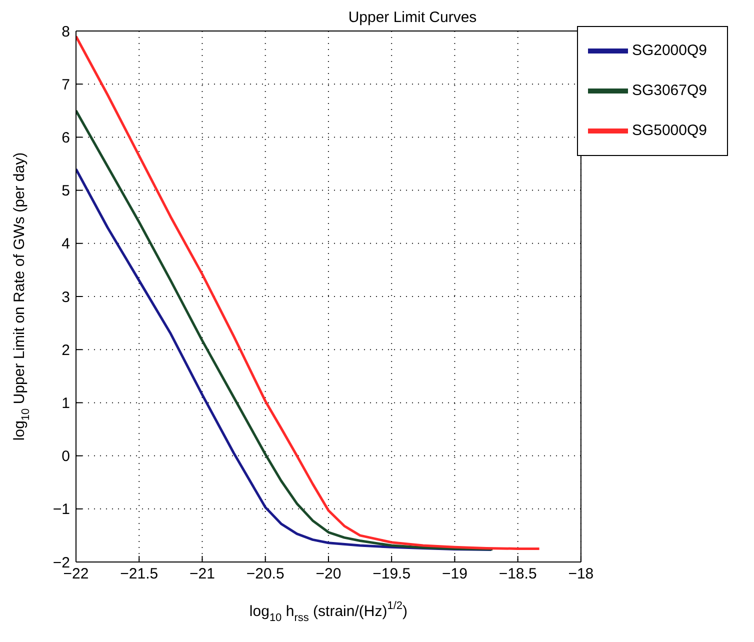 The width and height of the screenshot is (754, 642). Describe the element at coordinates (328, 612) in the screenshot. I see `x-axis-title: log$_{10}$ h$_{rss}$ (strain/(Hz)$^{1/2}$)` at that location.